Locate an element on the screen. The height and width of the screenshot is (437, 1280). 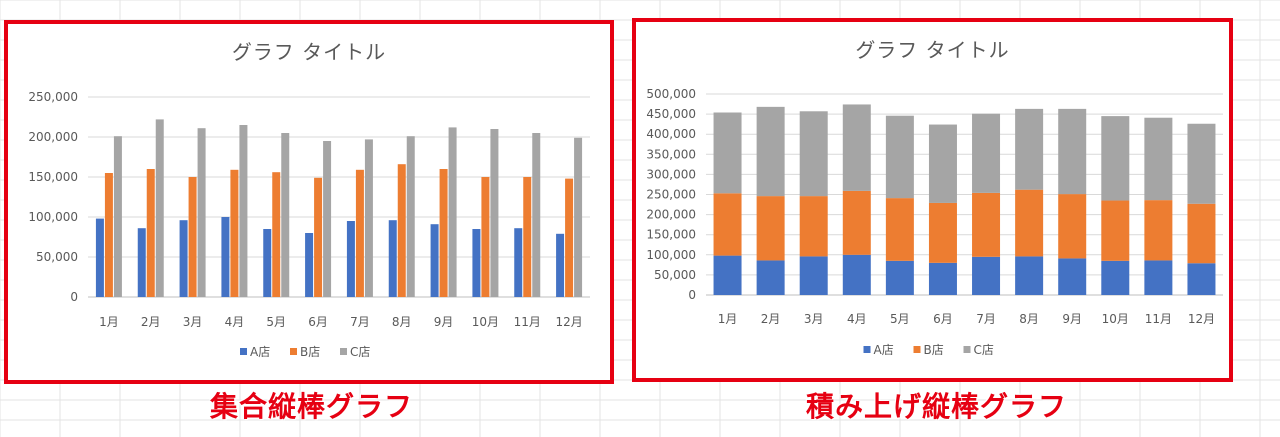
legend-swatch-B is located at coordinates (293, 351).